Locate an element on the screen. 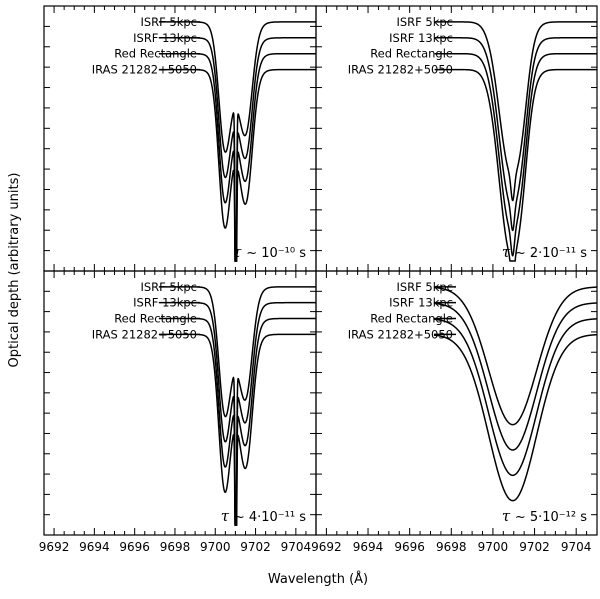 The image size is (600, 599). lifetime-value: 5·10⁻¹² s is located at coordinates (558, 517).